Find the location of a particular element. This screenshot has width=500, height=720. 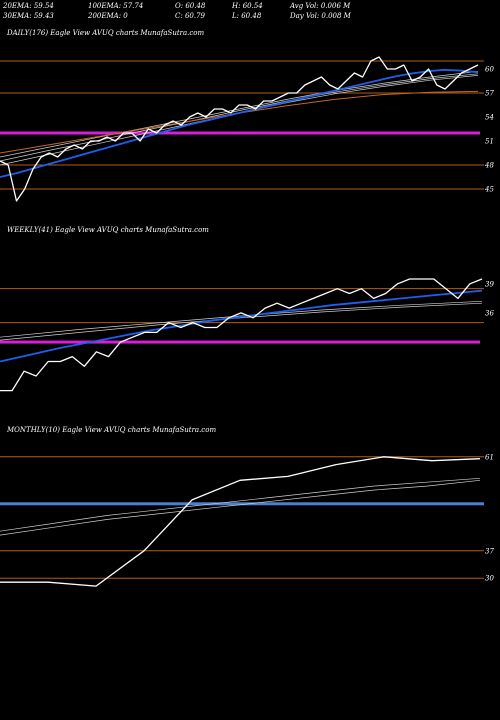

ema20-readout: 20EMA: 59.54 is located at coordinates (28, 6).